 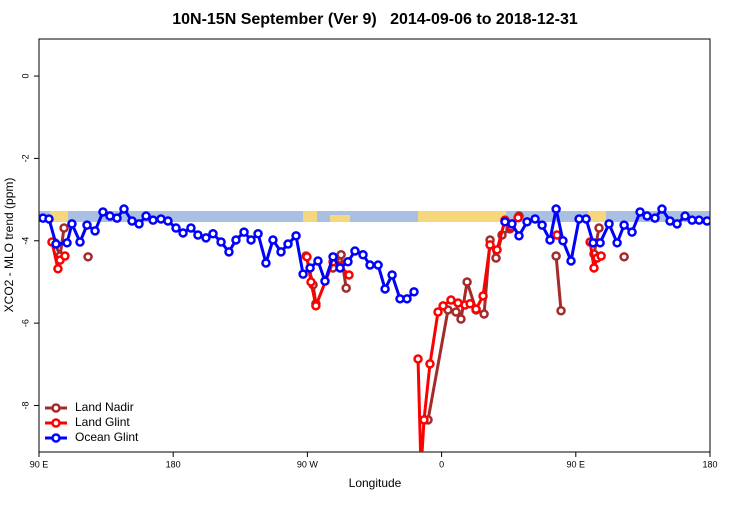 I want to click on y-tick-label: -8, so click(x=25, y=405).